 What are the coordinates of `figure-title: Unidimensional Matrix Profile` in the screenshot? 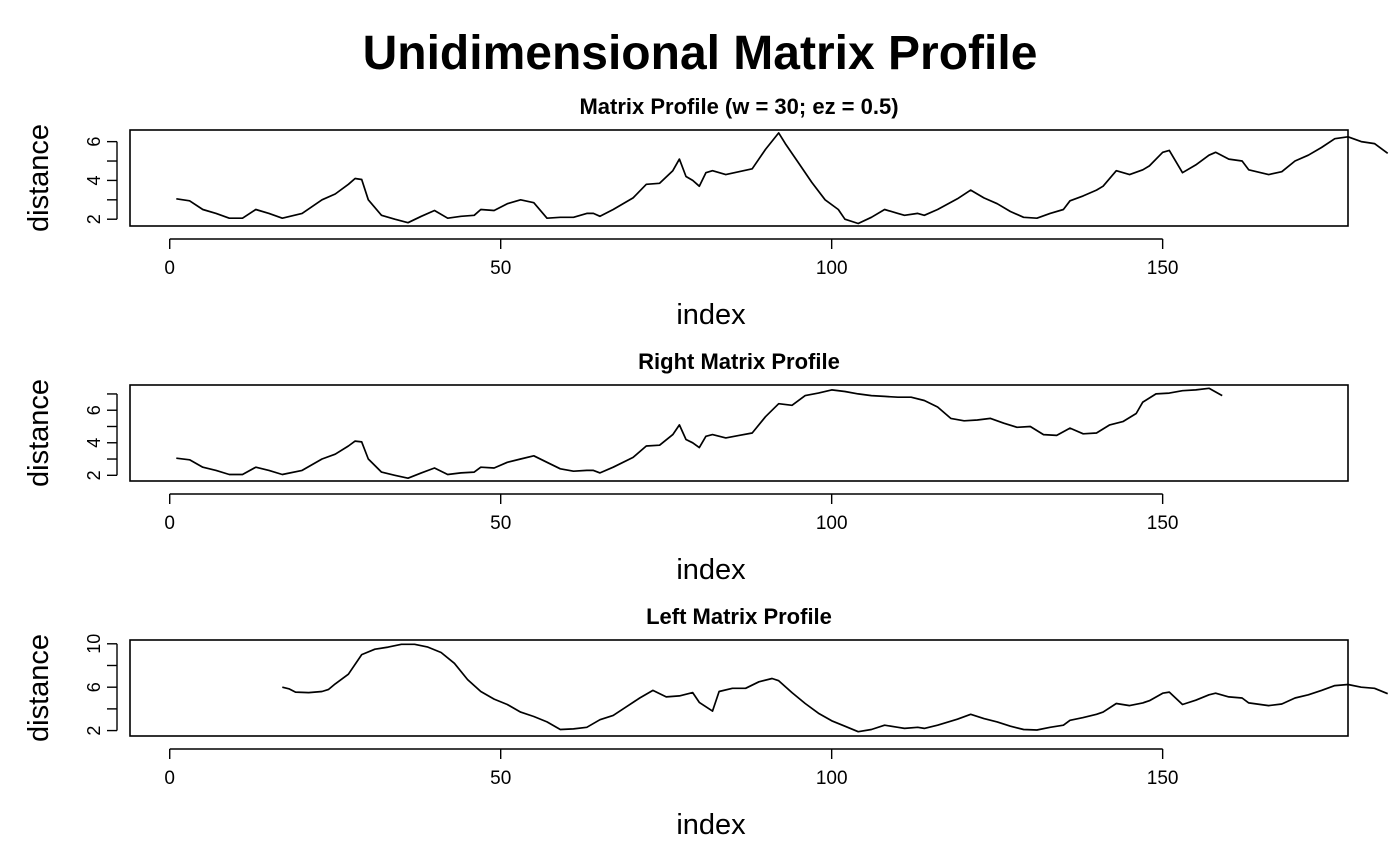 It's located at (700, 53).